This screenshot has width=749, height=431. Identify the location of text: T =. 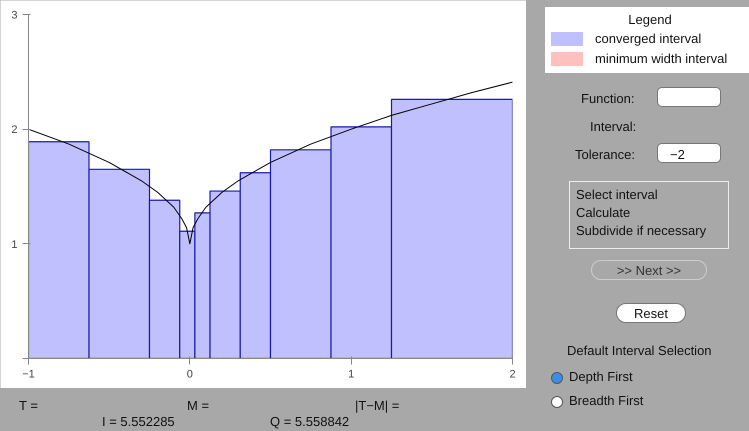
(28, 406).